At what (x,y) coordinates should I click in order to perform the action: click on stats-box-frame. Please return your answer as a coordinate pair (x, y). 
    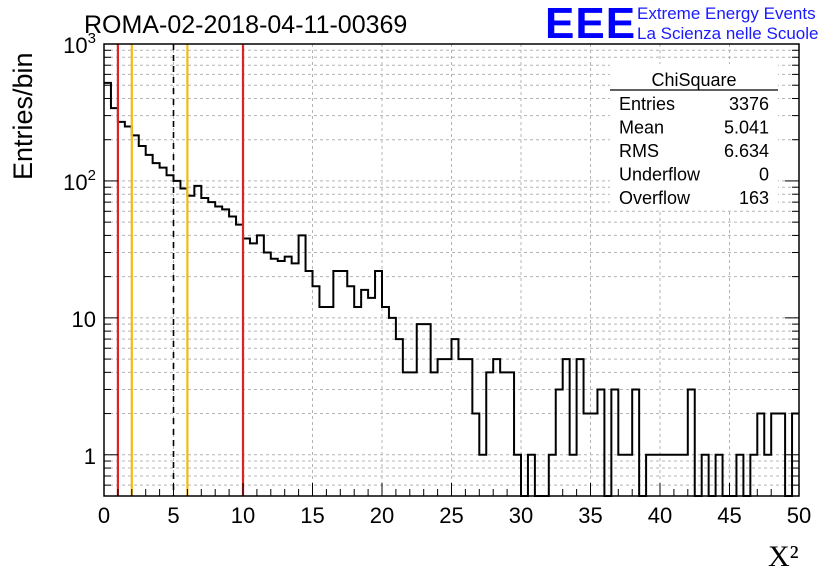
    Looking at the image, I should click on (694, 137).